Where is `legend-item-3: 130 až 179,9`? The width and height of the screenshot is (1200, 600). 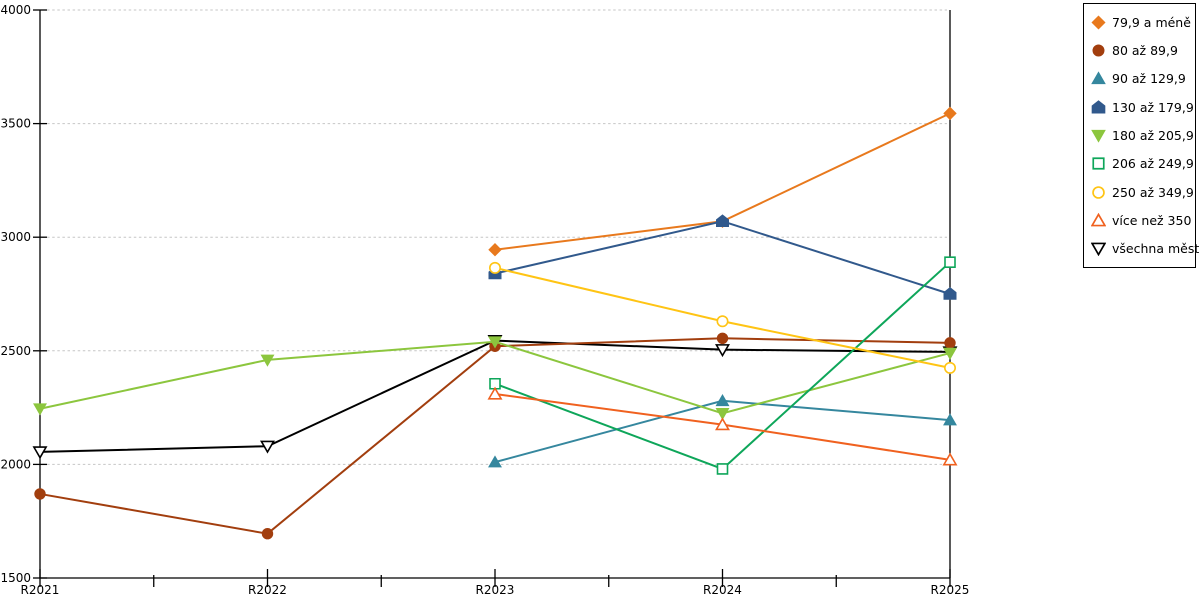 legend-item-3: 130 až 179,9 is located at coordinates (1143, 107).